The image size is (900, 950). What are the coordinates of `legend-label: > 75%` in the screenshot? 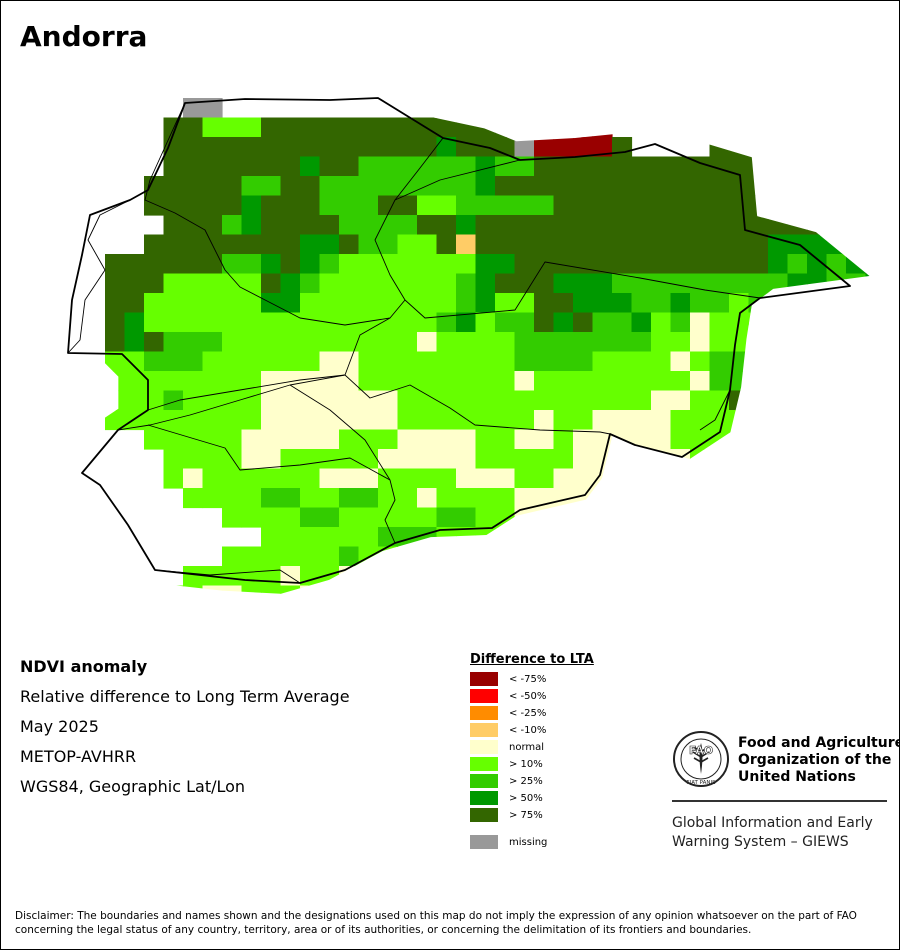 It's located at (526, 815).